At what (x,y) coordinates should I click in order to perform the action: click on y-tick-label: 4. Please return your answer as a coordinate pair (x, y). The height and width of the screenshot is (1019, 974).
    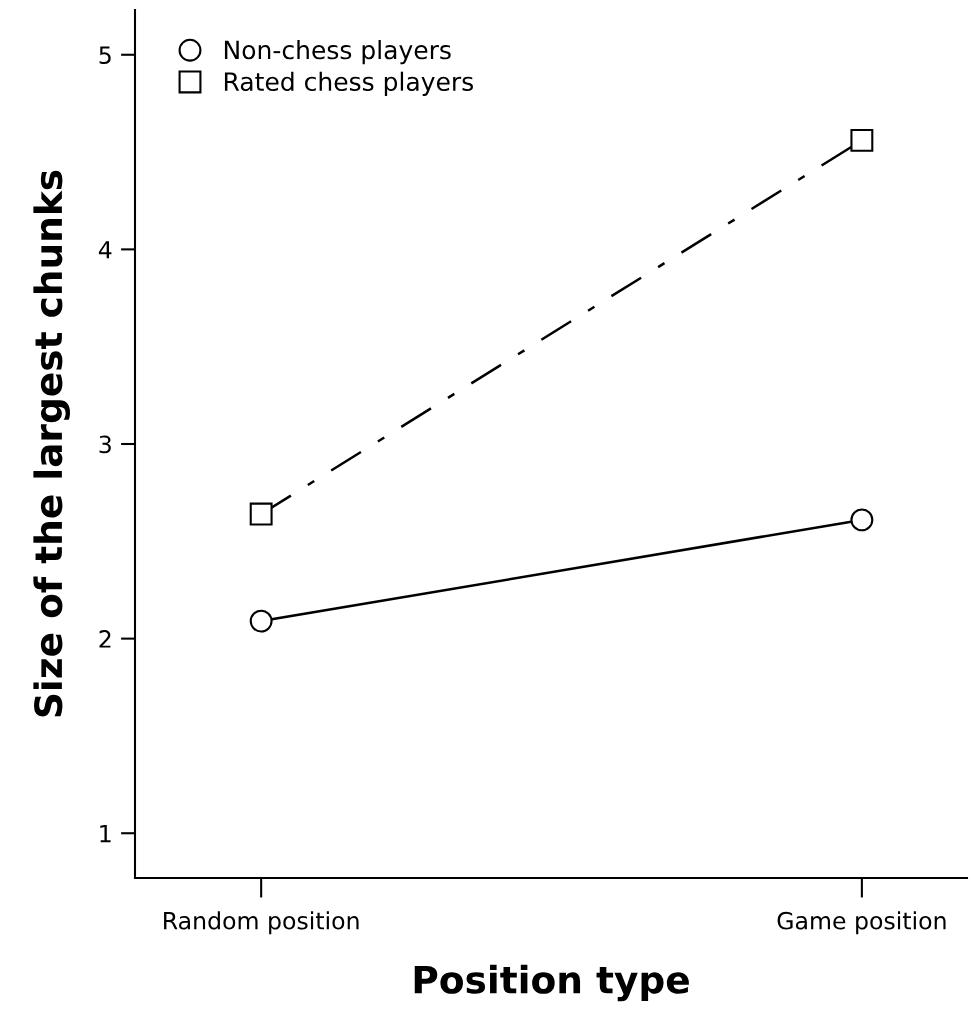
    Looking at the image, I should click on (105, 250).